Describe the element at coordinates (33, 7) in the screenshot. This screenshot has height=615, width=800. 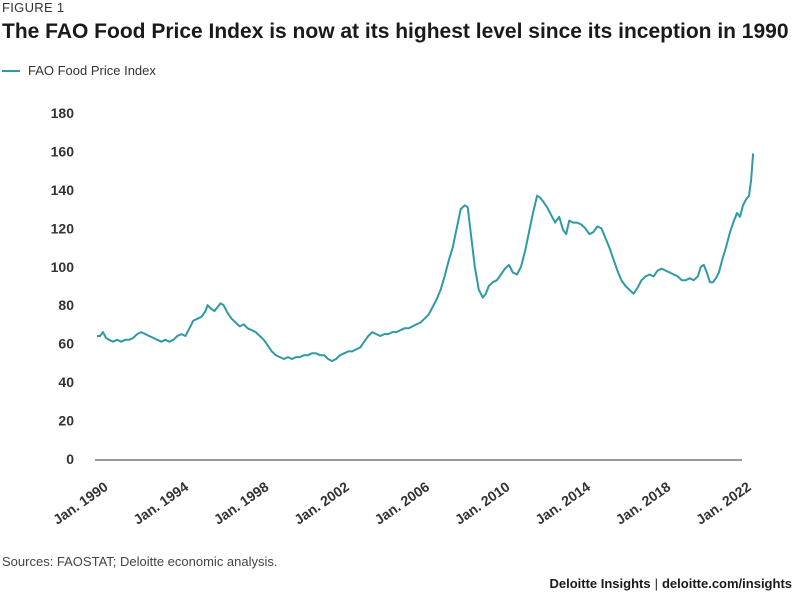
I see `figure-label: FIGURE 1` at that location.